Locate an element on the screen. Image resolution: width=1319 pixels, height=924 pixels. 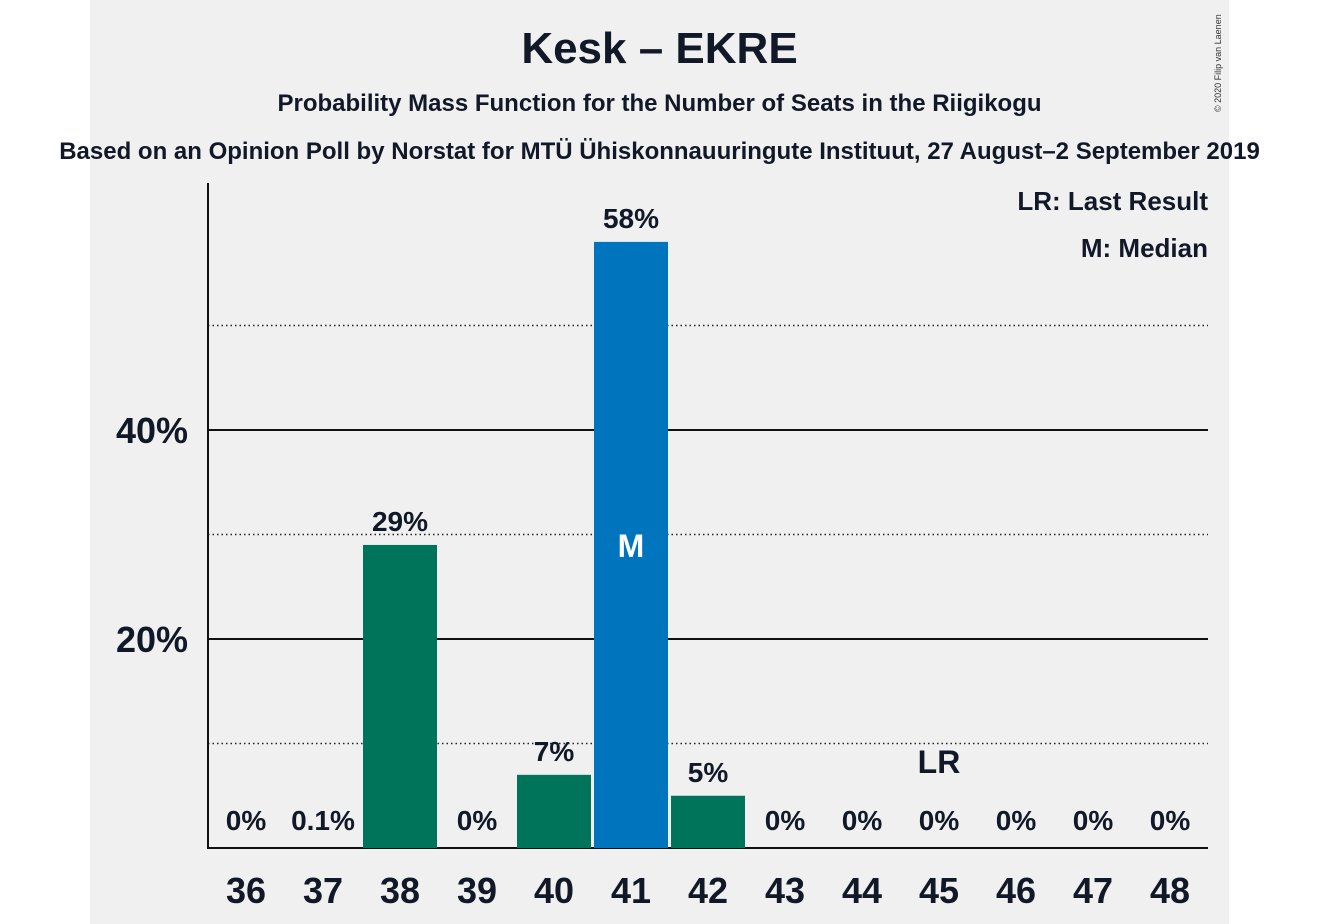
value-label-44: 0% is located at coordinates (862, 820).